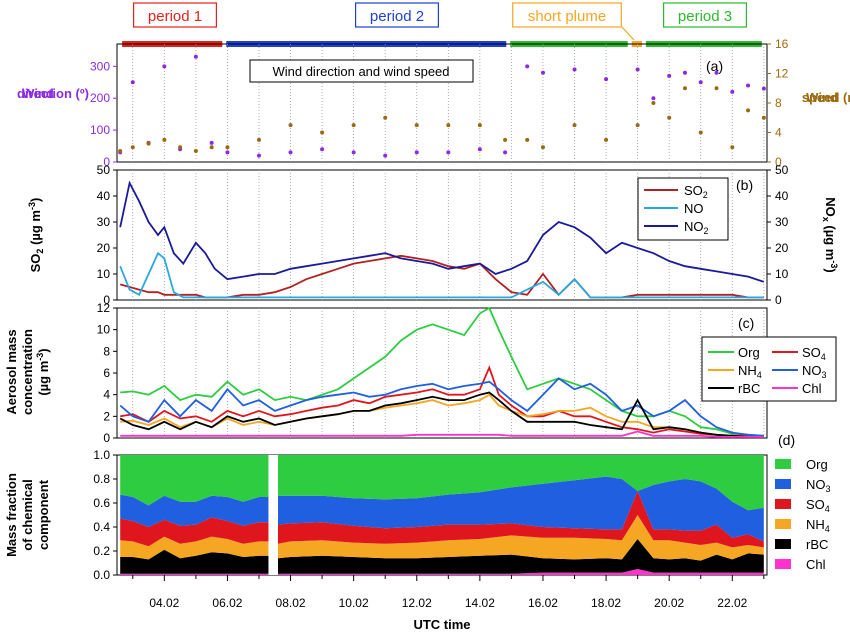  I want to click on legend-label-so4: SO4, so click(814, 353).